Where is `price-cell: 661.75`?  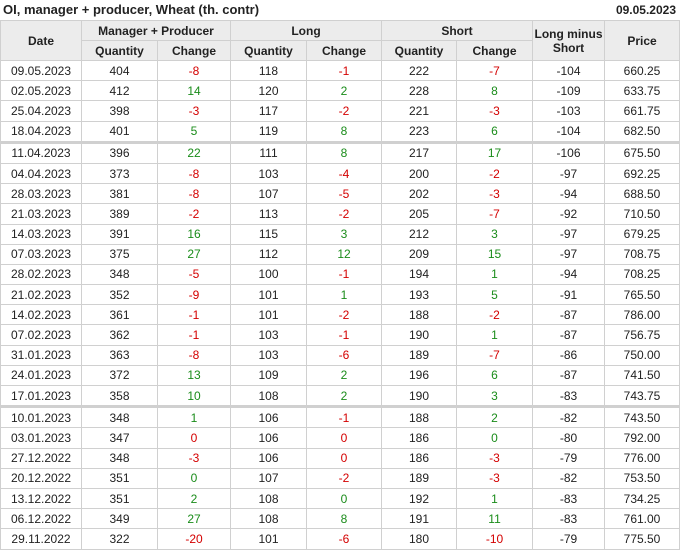 price-cell: 661.75 is located at coordinates (642, 111).